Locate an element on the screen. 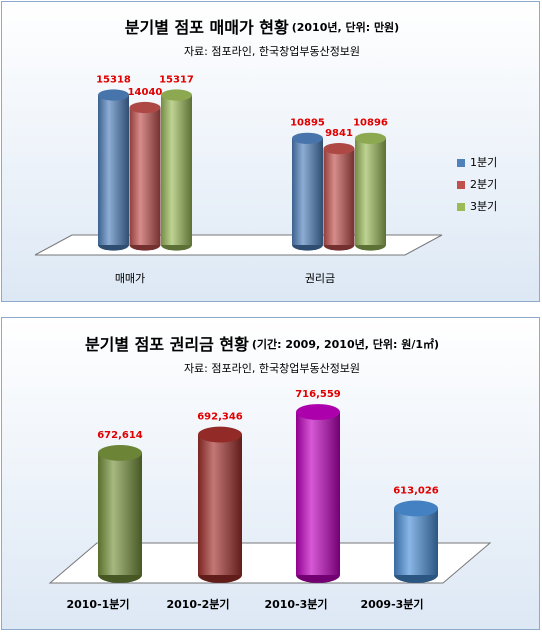  x-tick-label: 권리금 is located at coordinates (320, 278).